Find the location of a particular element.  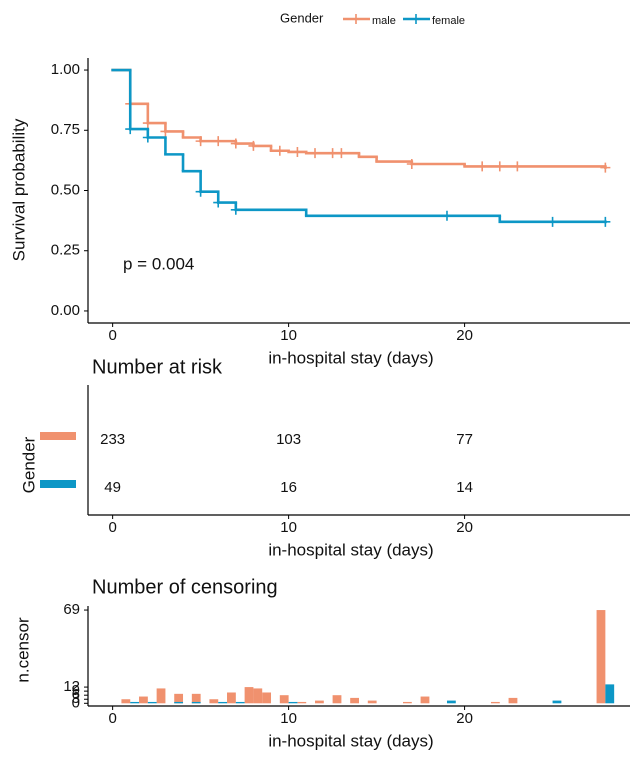

risk-count: 14 is located at coordinates (464, 487).